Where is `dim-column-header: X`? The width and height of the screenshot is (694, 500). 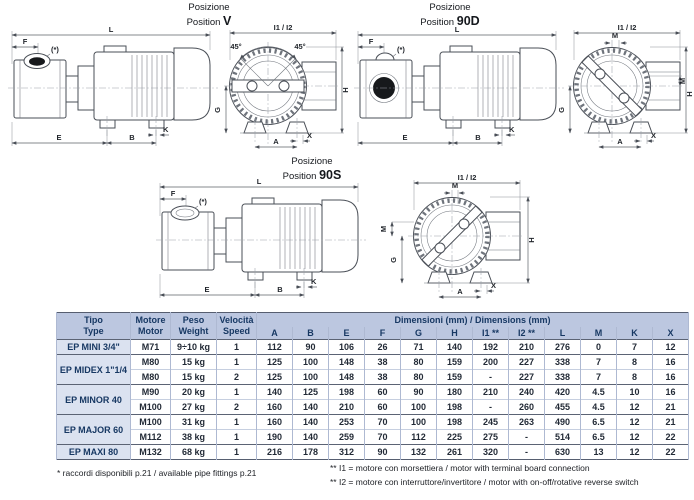 dim-column-header: X is located at coordinates (670, 333).